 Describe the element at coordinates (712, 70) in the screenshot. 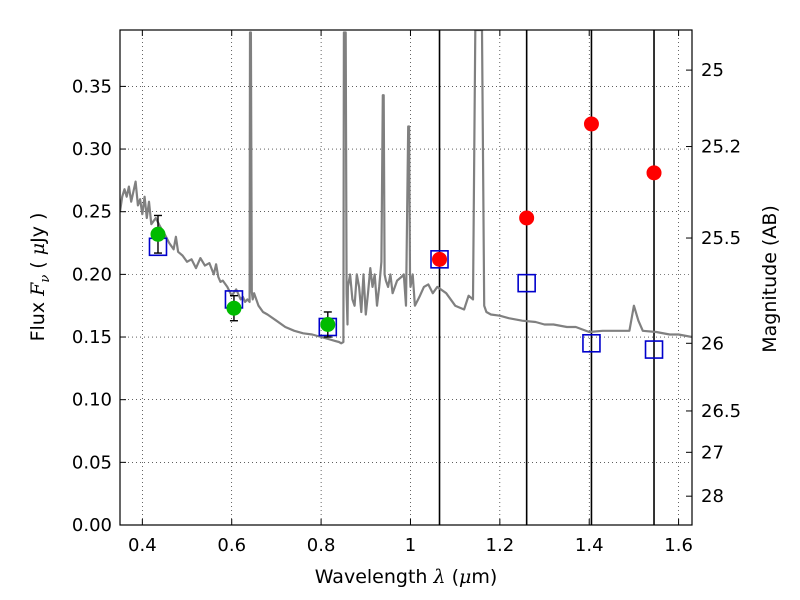

I see `y2-tick-label: 25` at that location.